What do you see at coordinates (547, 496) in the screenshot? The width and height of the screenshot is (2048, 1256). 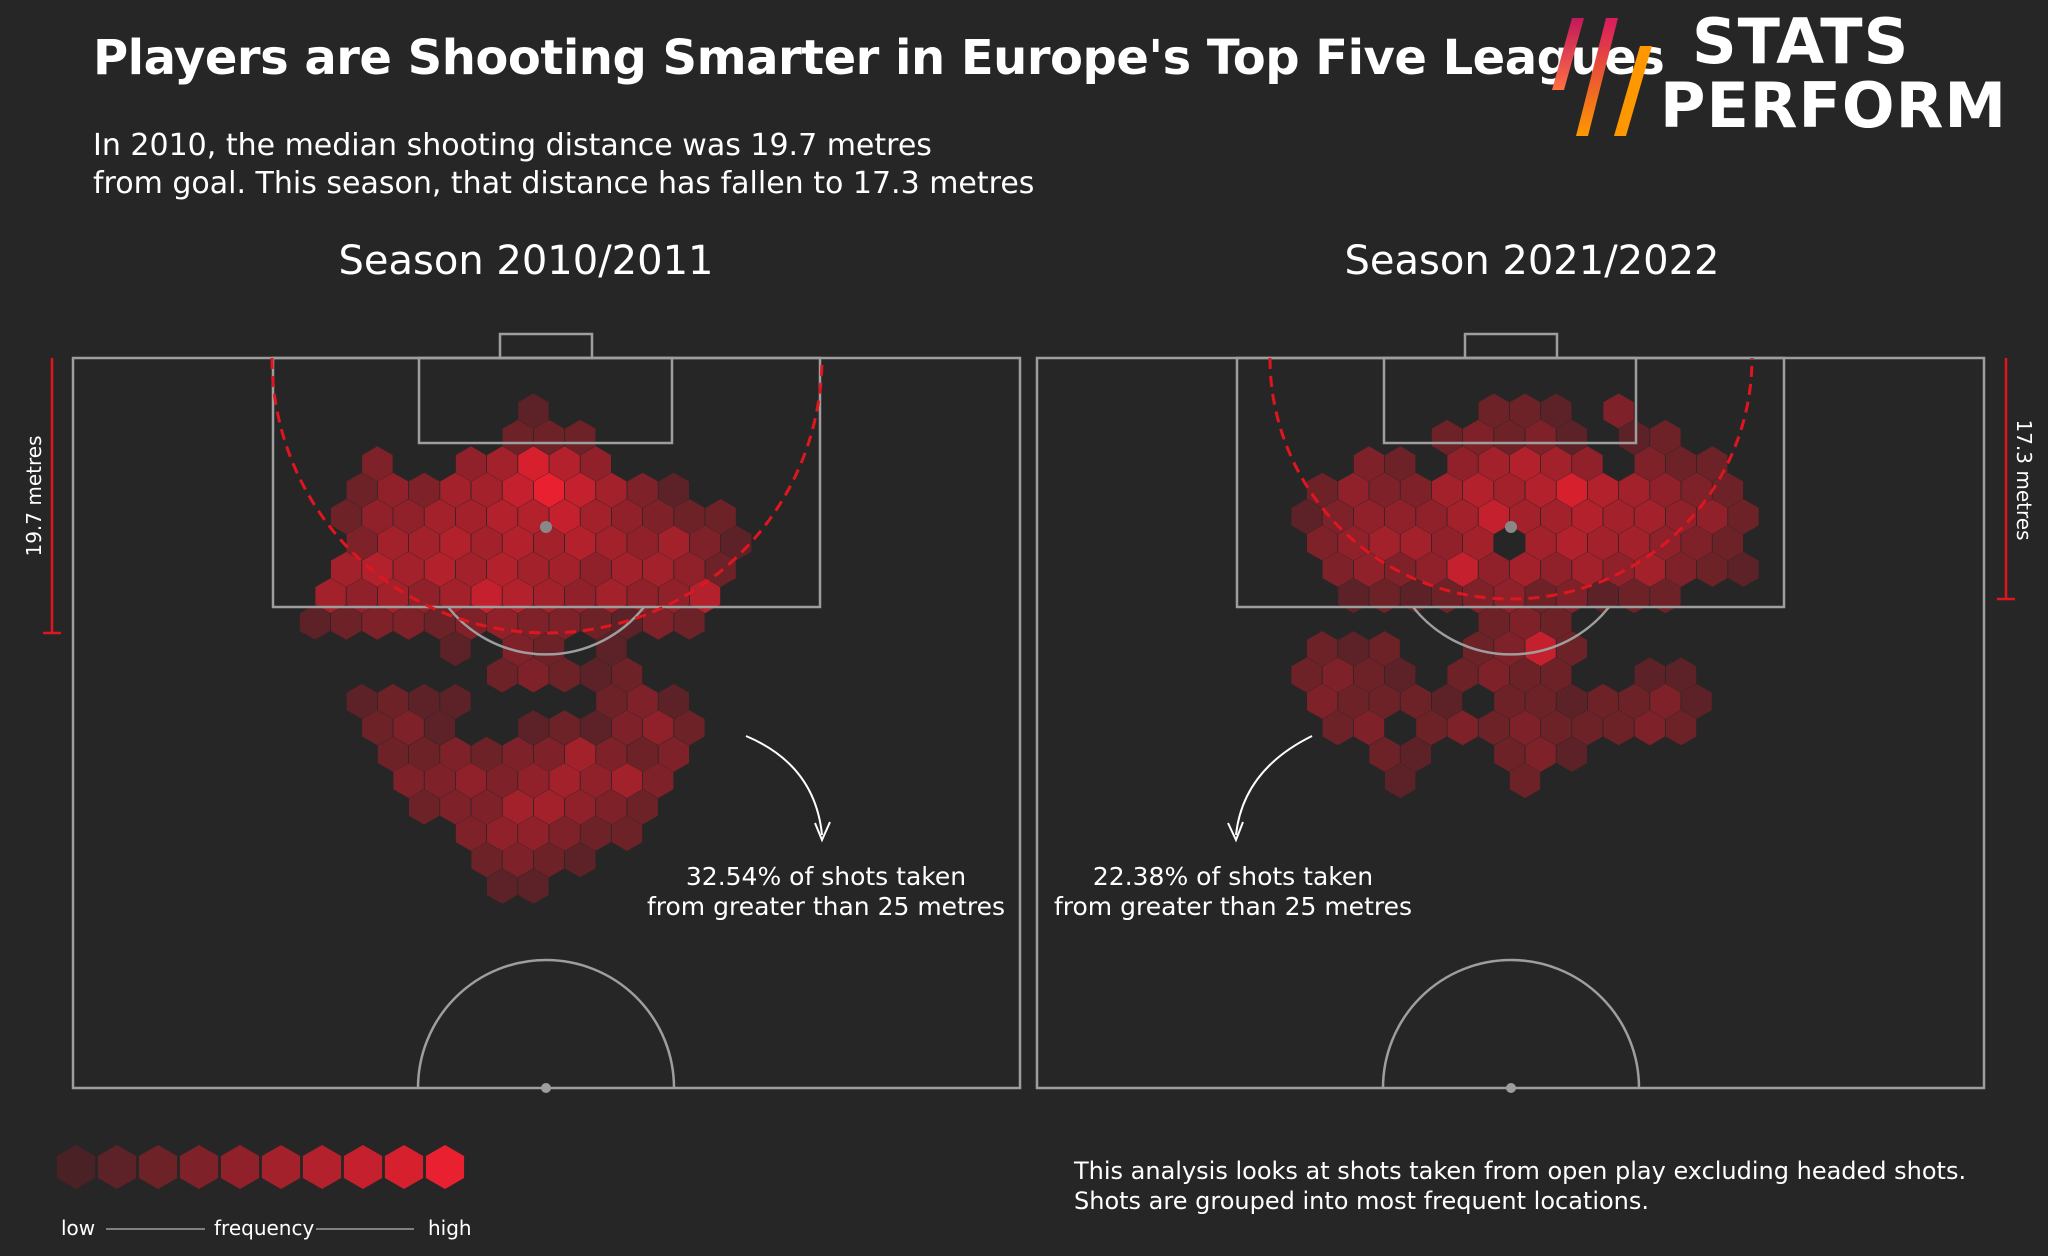 I see `median-distance-arc-left` at bounding box center [547, 496].